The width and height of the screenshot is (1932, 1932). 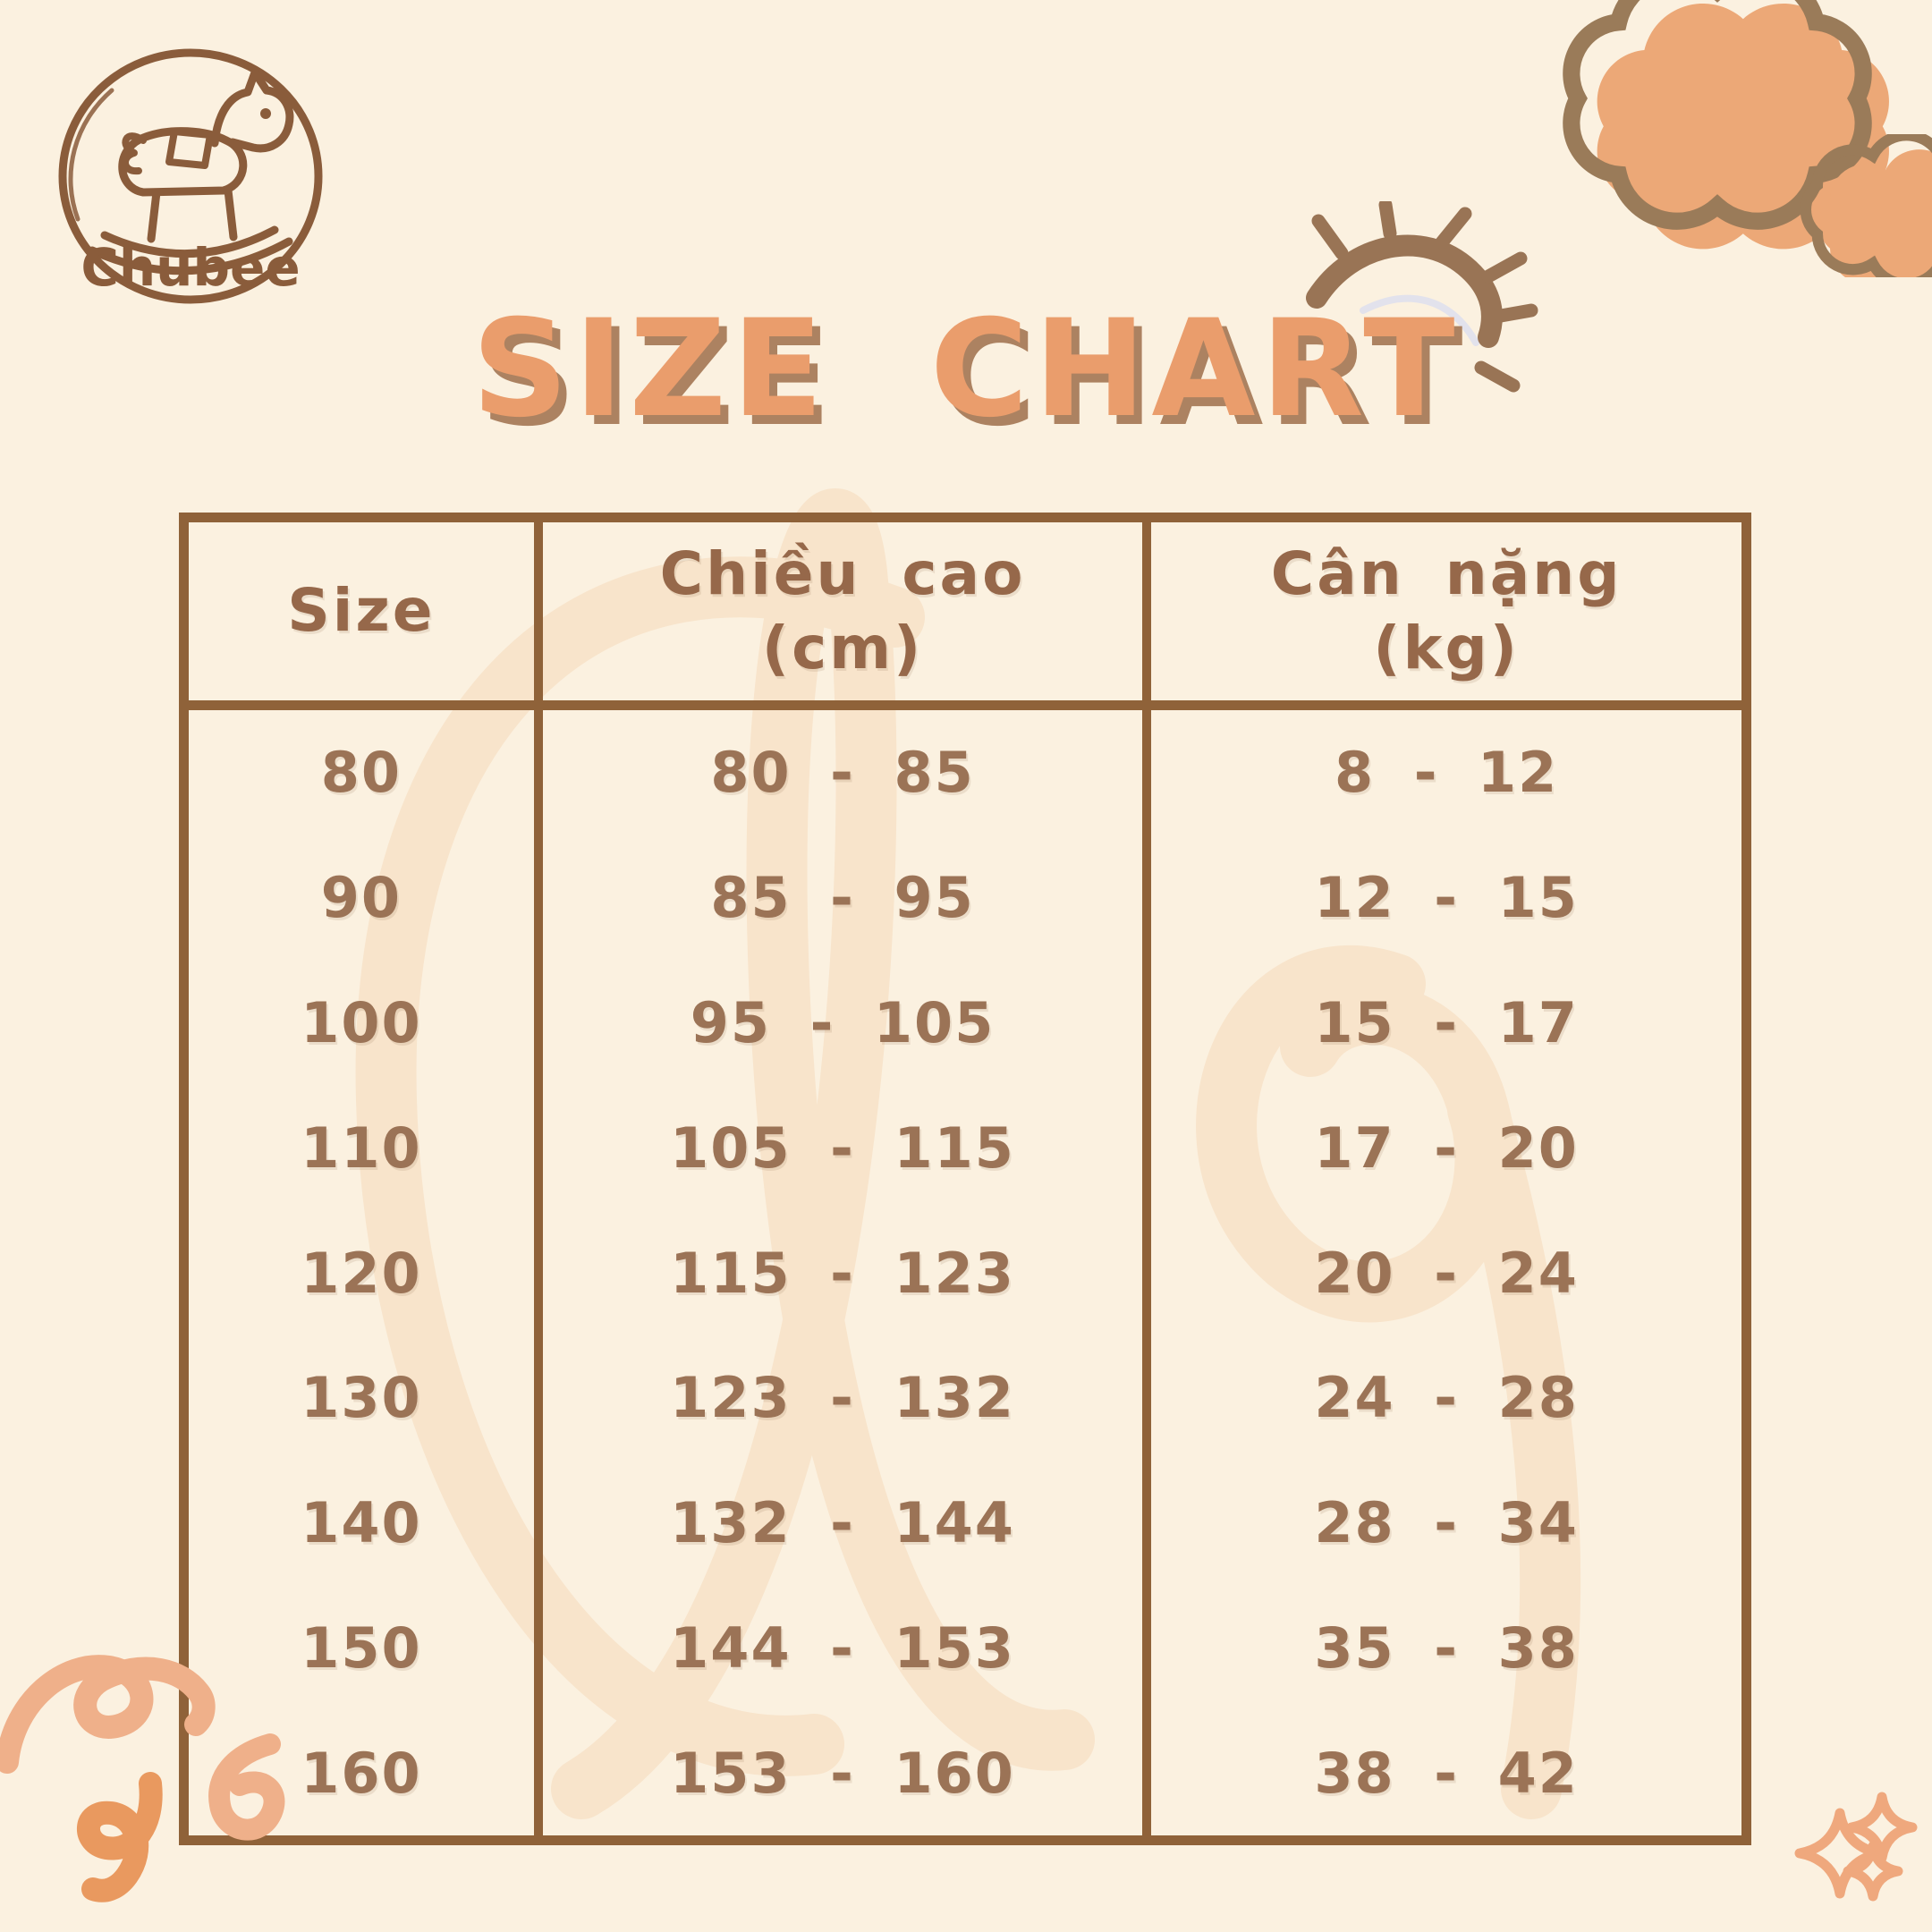 I want to click on cell-size: 100, so click(x=366, y=1023).